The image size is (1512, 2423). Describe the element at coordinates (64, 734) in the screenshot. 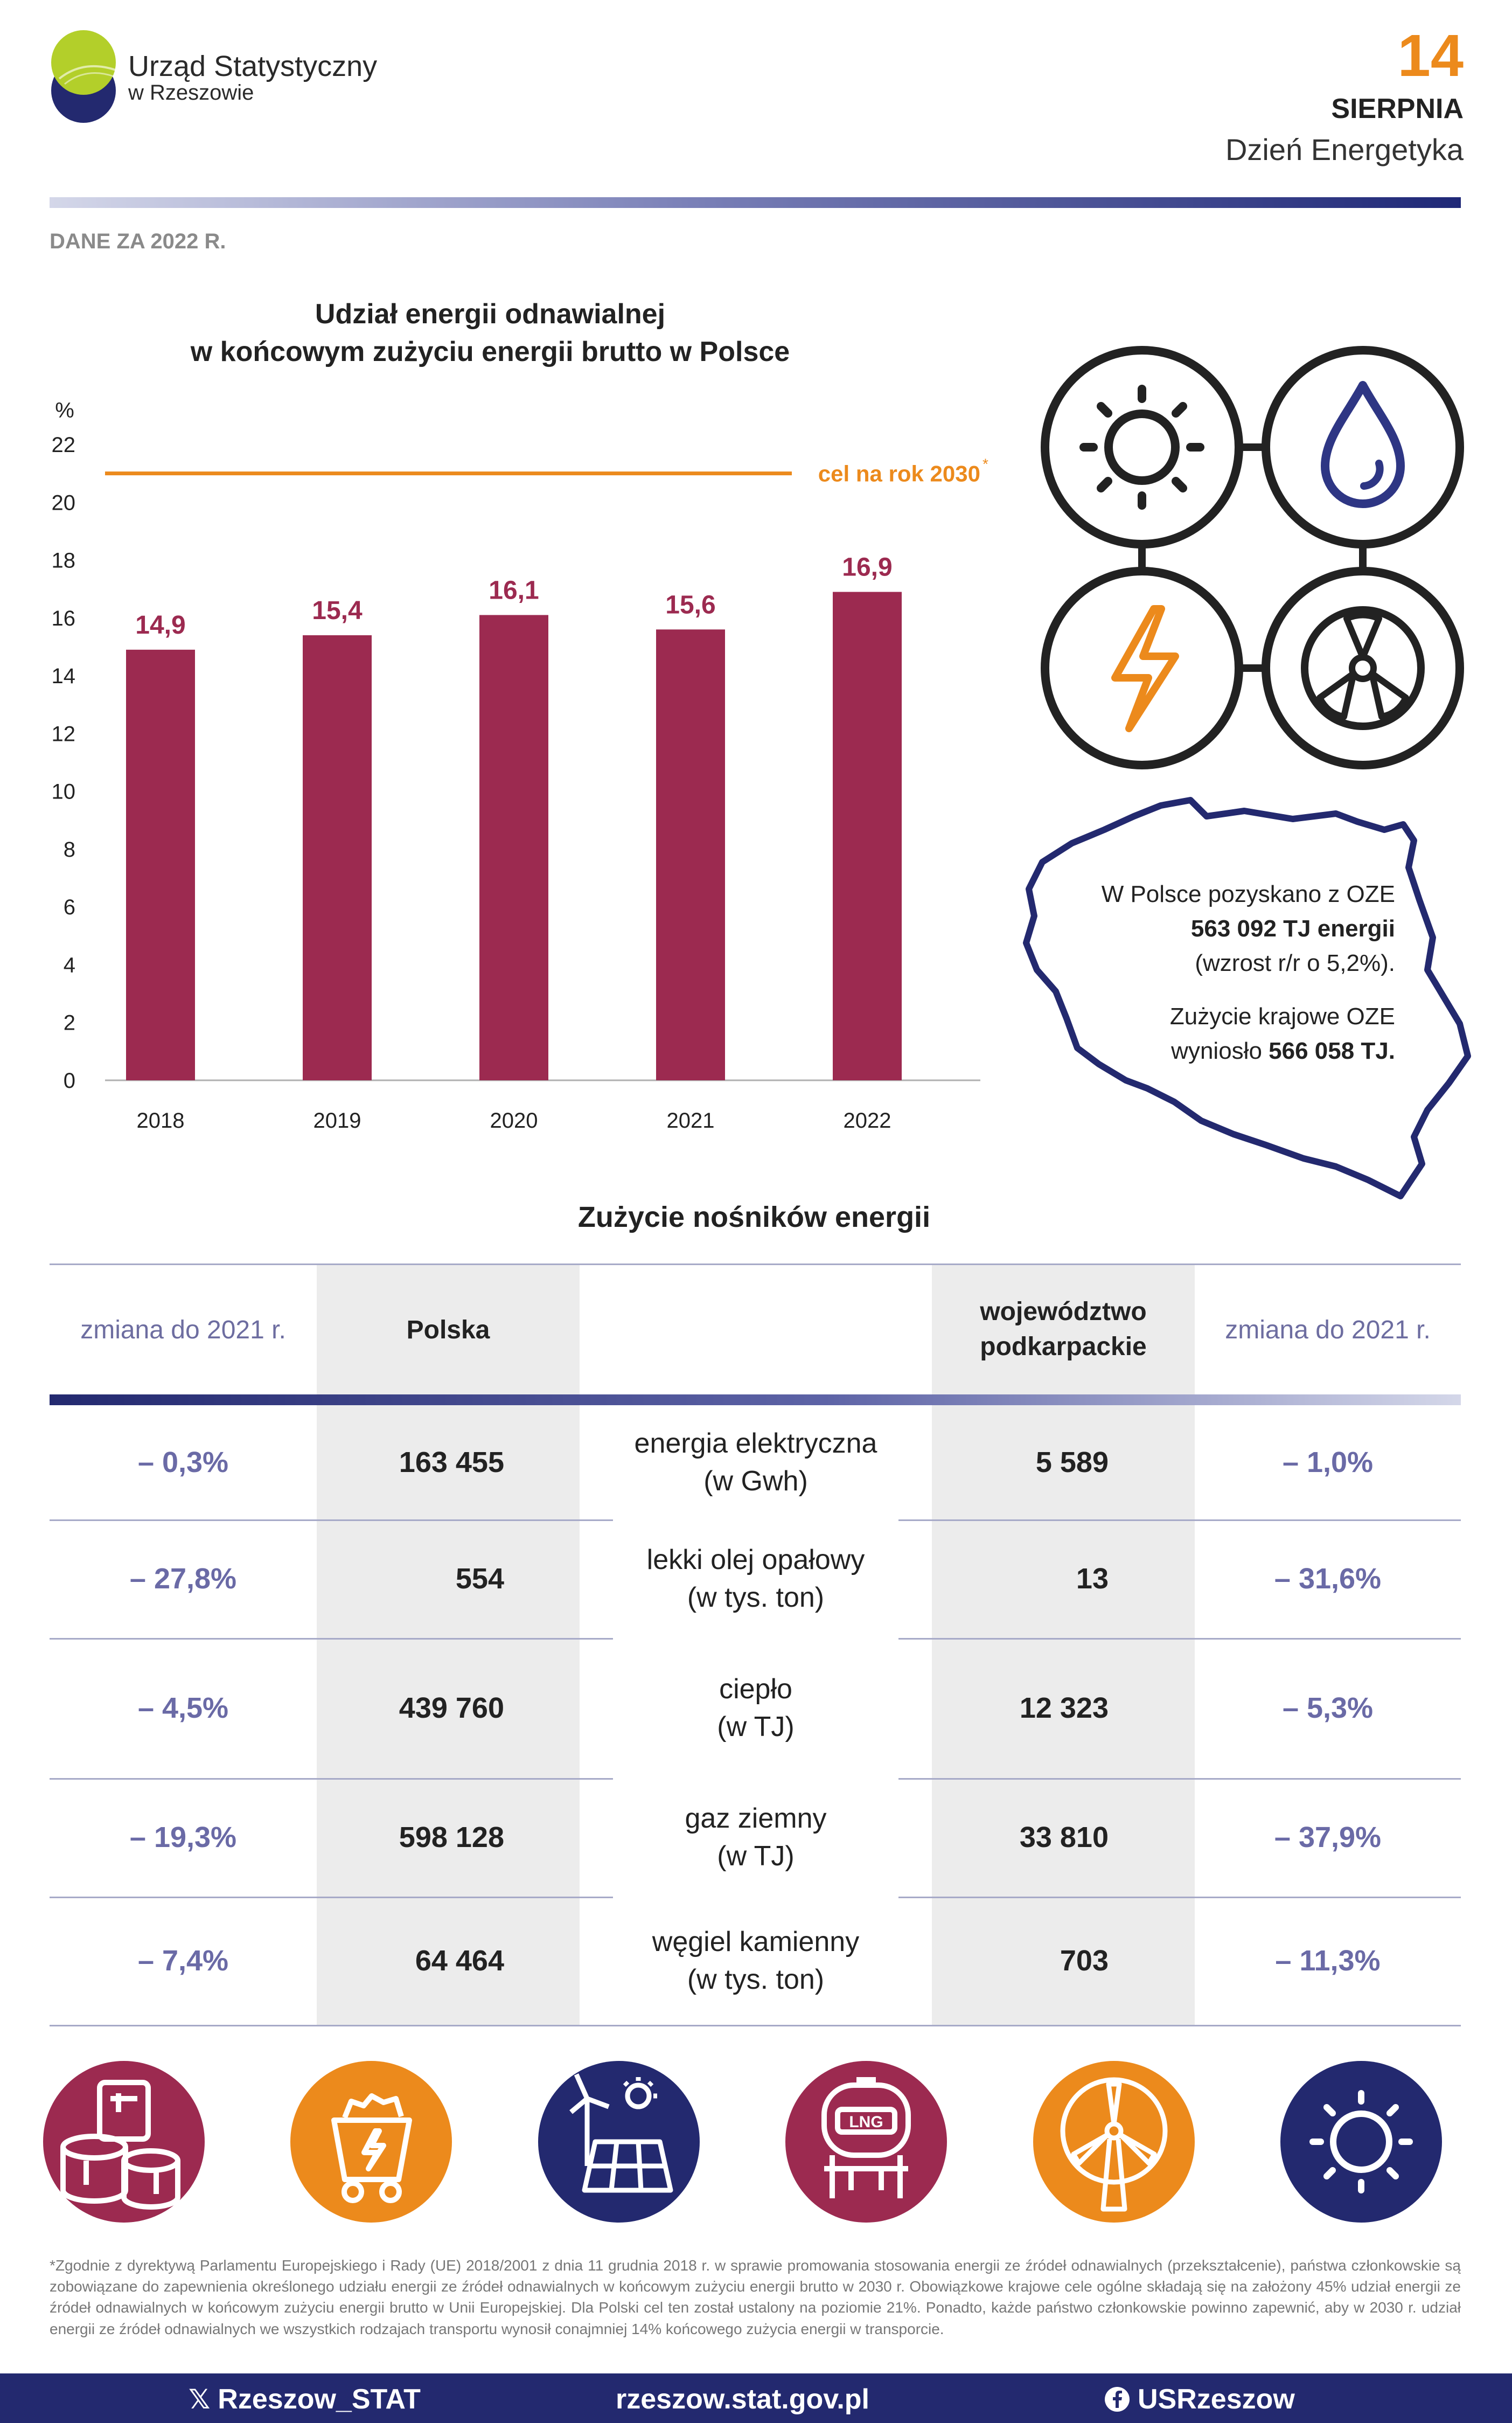

I see `y-tick-label: 12` at that location.